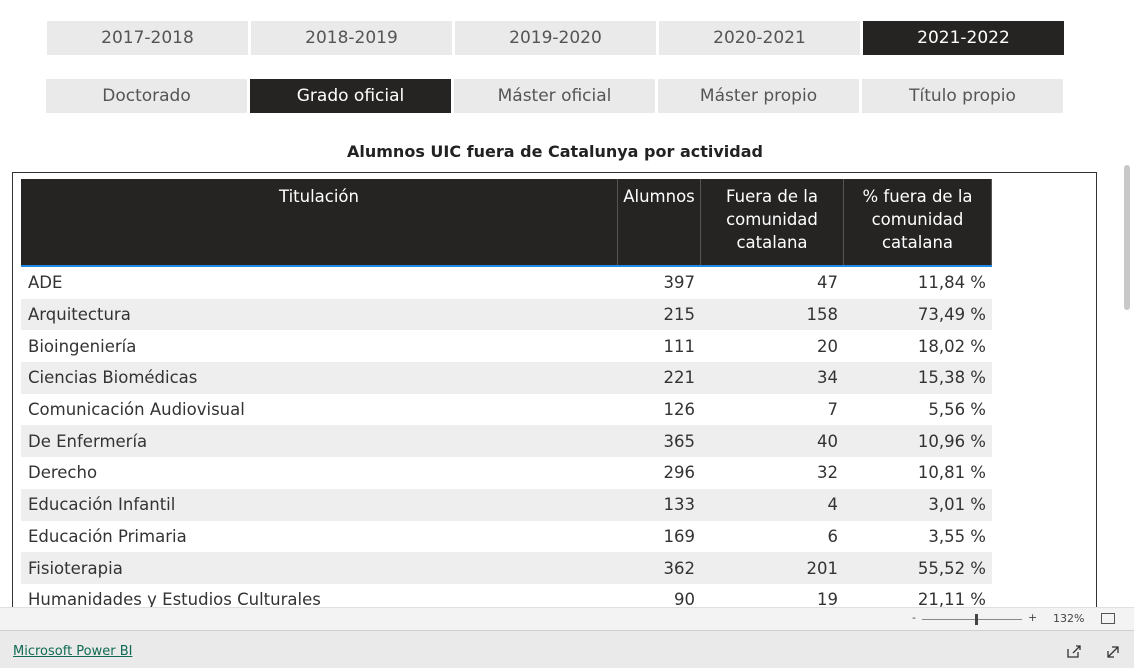 Image resolution: width=1134 pixels, height=668 pixels. Describe the element at coordinates (147, 38) in the screenshot. I see `years-button: 2017-2018` at that location.